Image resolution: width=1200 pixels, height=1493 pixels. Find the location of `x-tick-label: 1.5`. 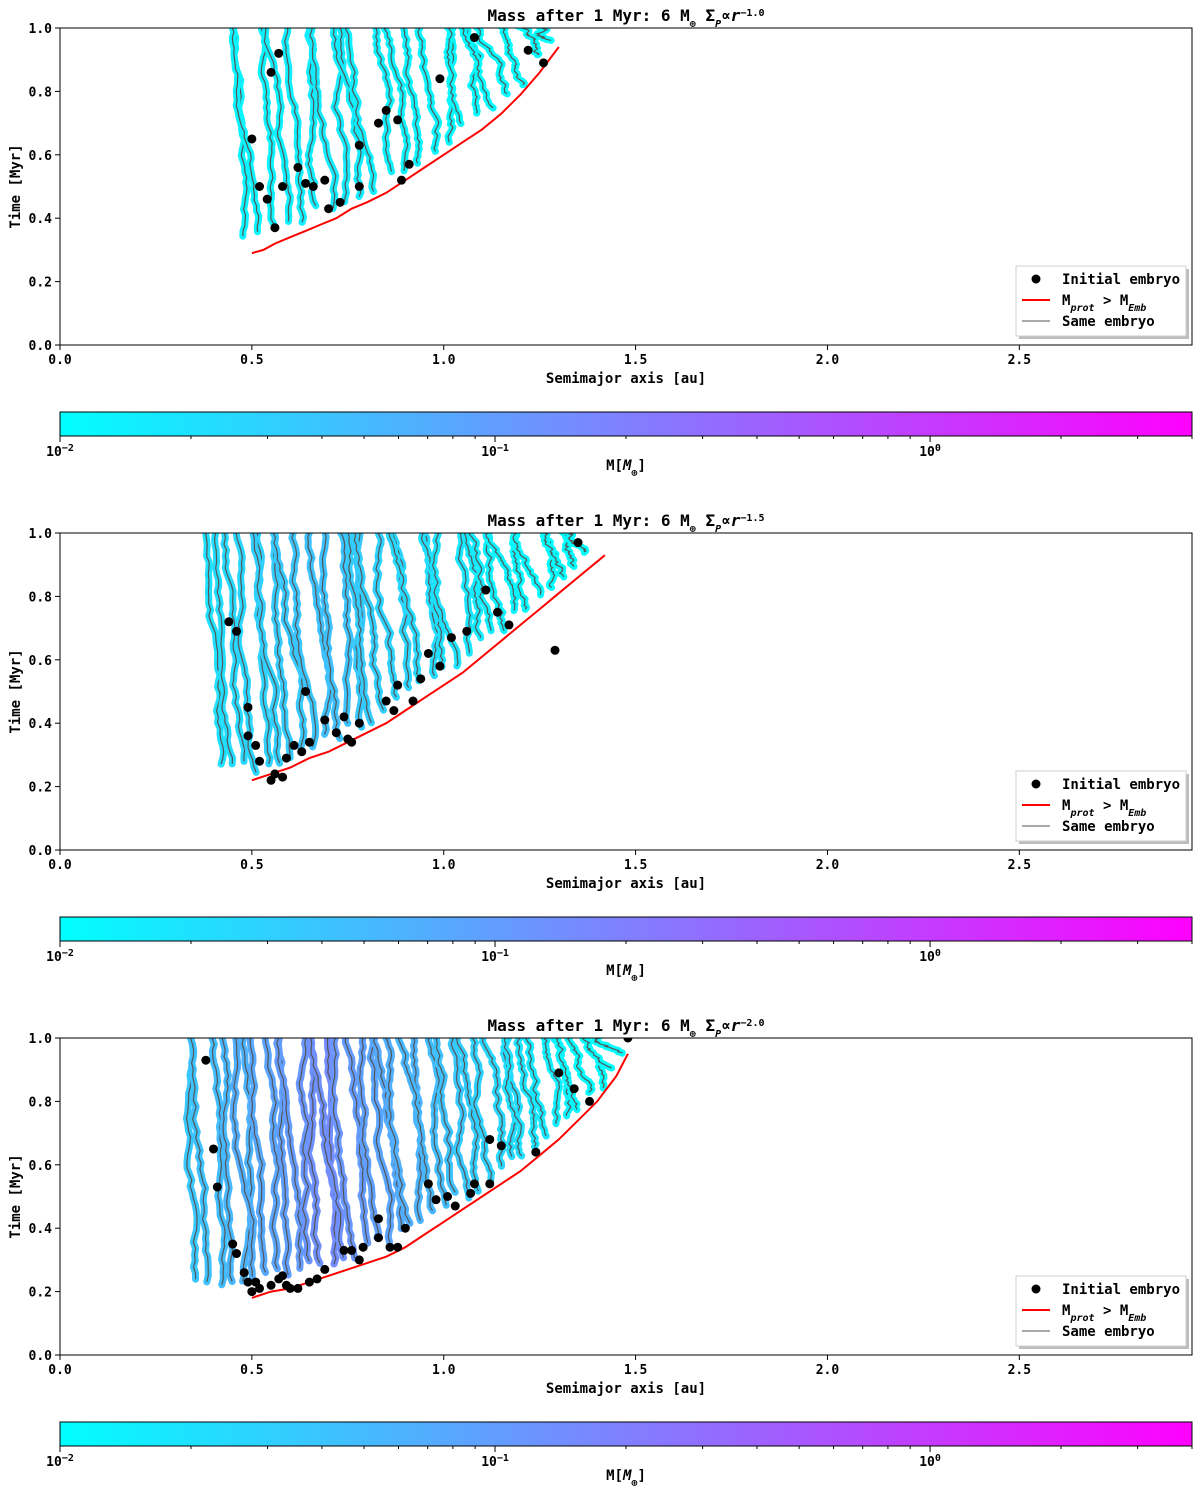

x-tick-label: 1.5 is located at coordinates (635, 865).